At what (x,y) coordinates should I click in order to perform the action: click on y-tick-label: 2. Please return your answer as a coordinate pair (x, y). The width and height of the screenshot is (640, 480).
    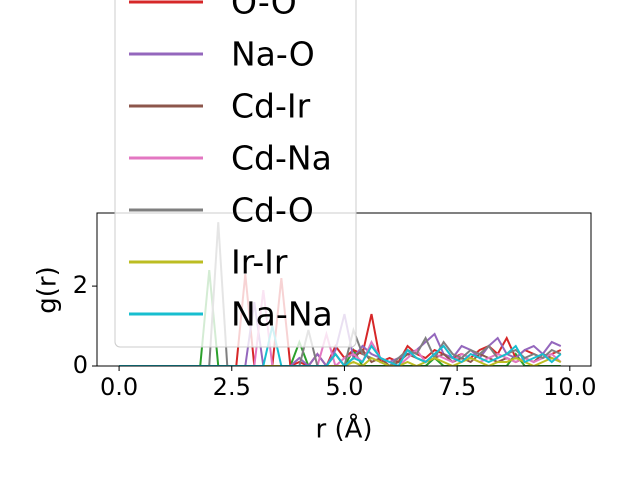
    Looking at the image, I should click on (80, 285).